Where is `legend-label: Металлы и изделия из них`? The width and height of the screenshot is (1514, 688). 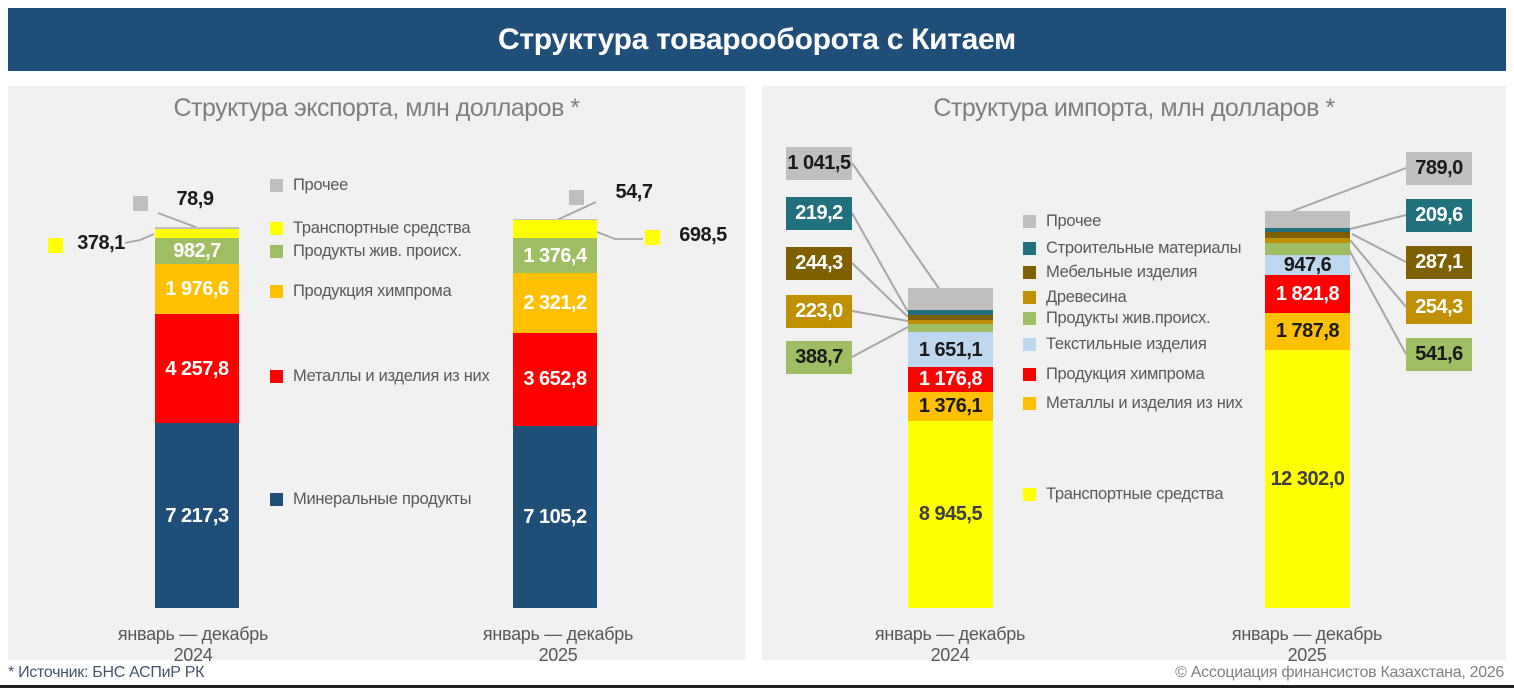 legend-label: Металлы и изделия из них is located at coordinates (1144, 403).